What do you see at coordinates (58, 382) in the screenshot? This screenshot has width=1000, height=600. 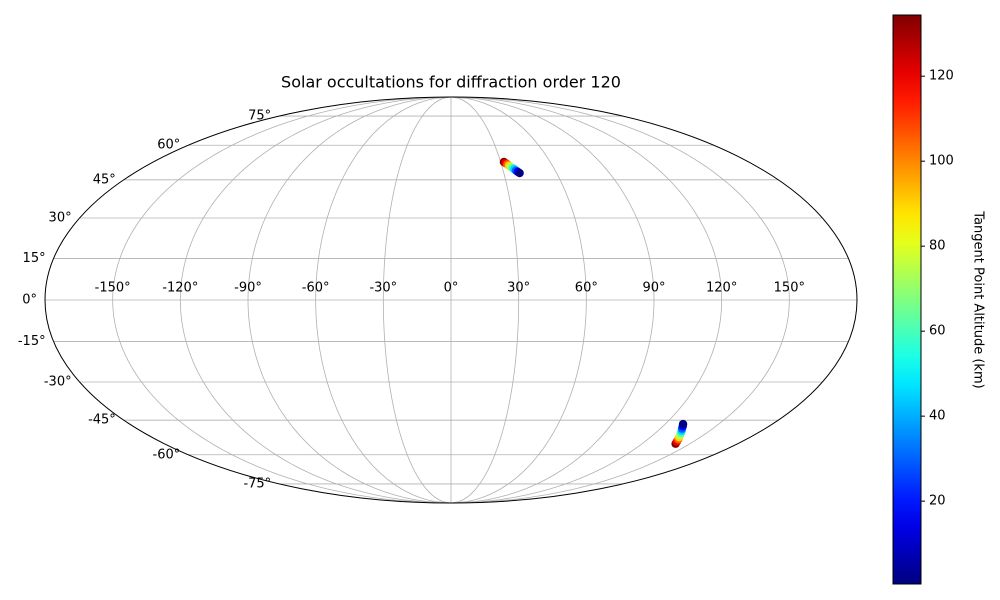 I see `y-tick-label: -30°` at bounding box center [58, 382].